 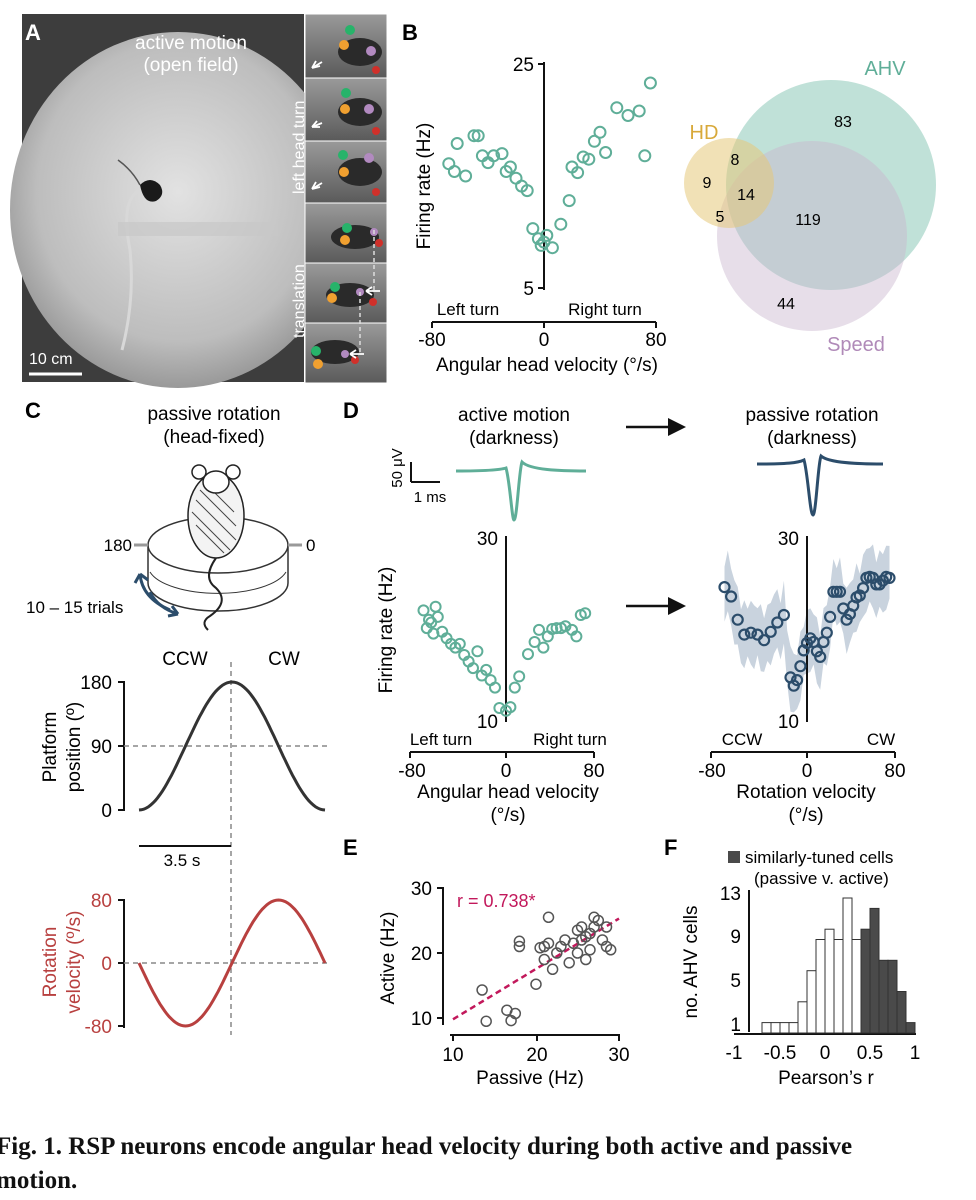 What do you see at coordinates (507, 815) in the screenshot?
I see `d-active-xlabel-2: (°/s)` at bounding box center [507, 815].